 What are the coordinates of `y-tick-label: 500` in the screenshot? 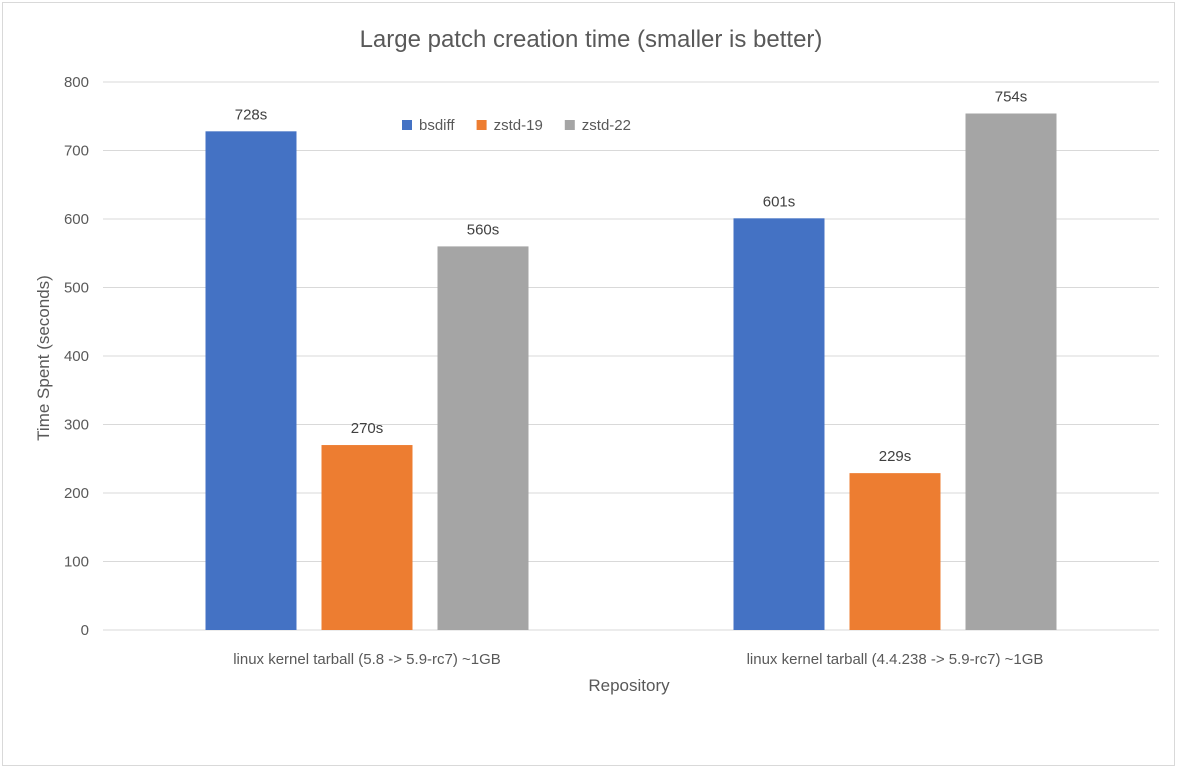 It's located at (76, 288).